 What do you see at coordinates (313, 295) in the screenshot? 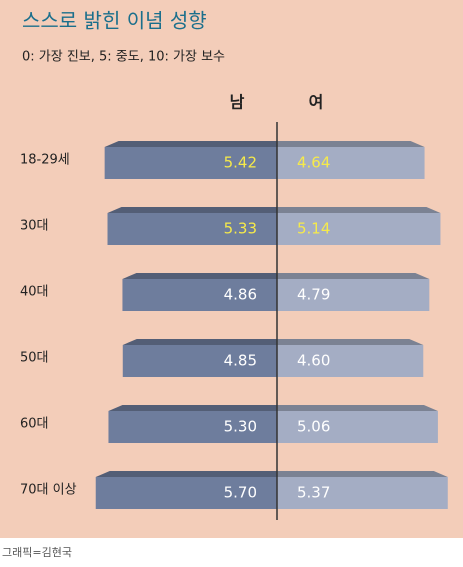
I see `value-label: 4.79` at bounding box center [313, 295].